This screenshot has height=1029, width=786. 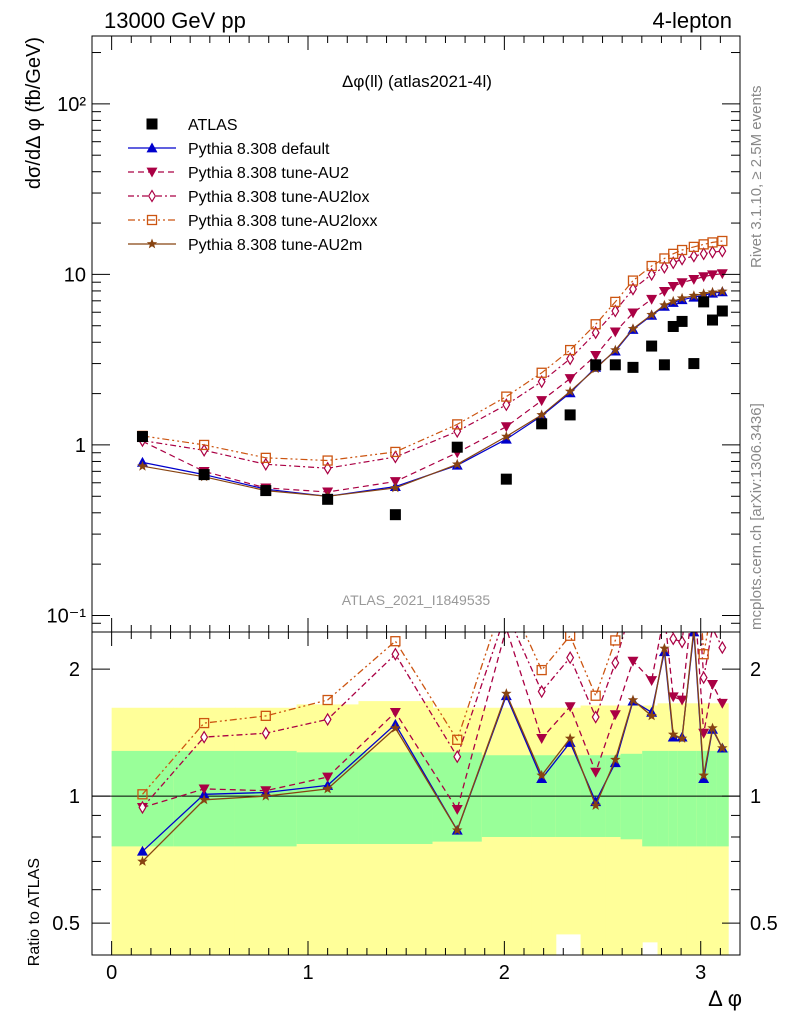 What do you see at coordinates (504, 973) in the screenshot?
I see `x-tick-label: 2` at bounding box center [504, 973].